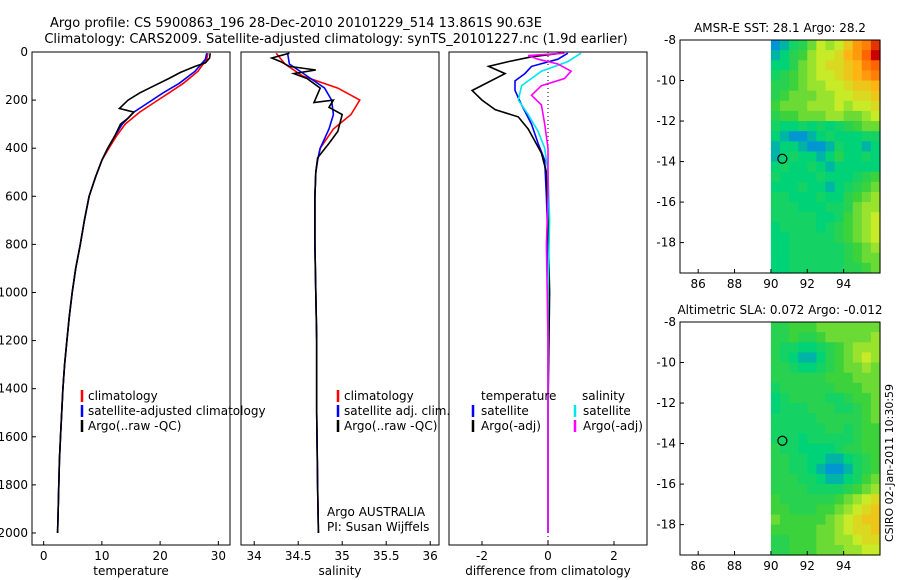 This screenshot has width=900, height=580. I want to click on x-tick-label: 20, so click(159, 556).